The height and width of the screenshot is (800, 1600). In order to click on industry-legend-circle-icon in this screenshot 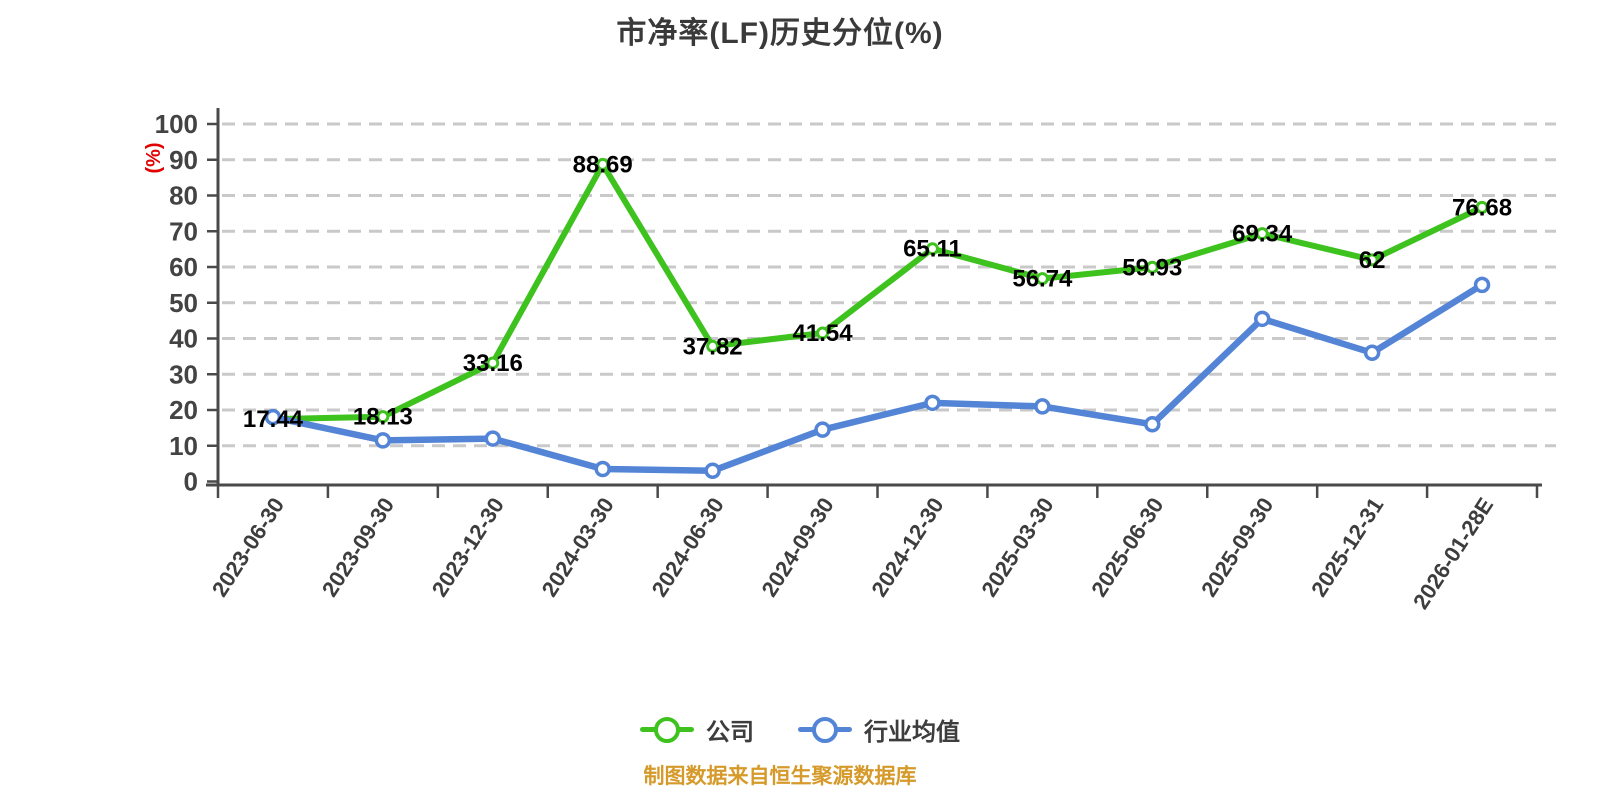, I will do `click(825, 729)`.